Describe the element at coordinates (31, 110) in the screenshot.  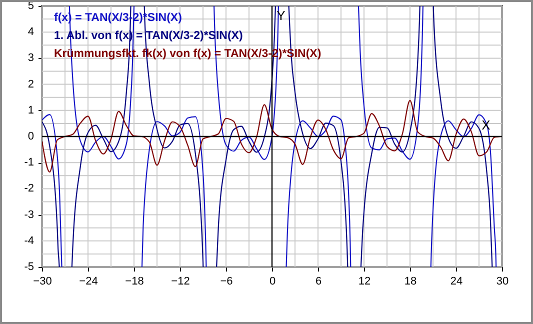
I see `y-tick-label: 1` at that location.